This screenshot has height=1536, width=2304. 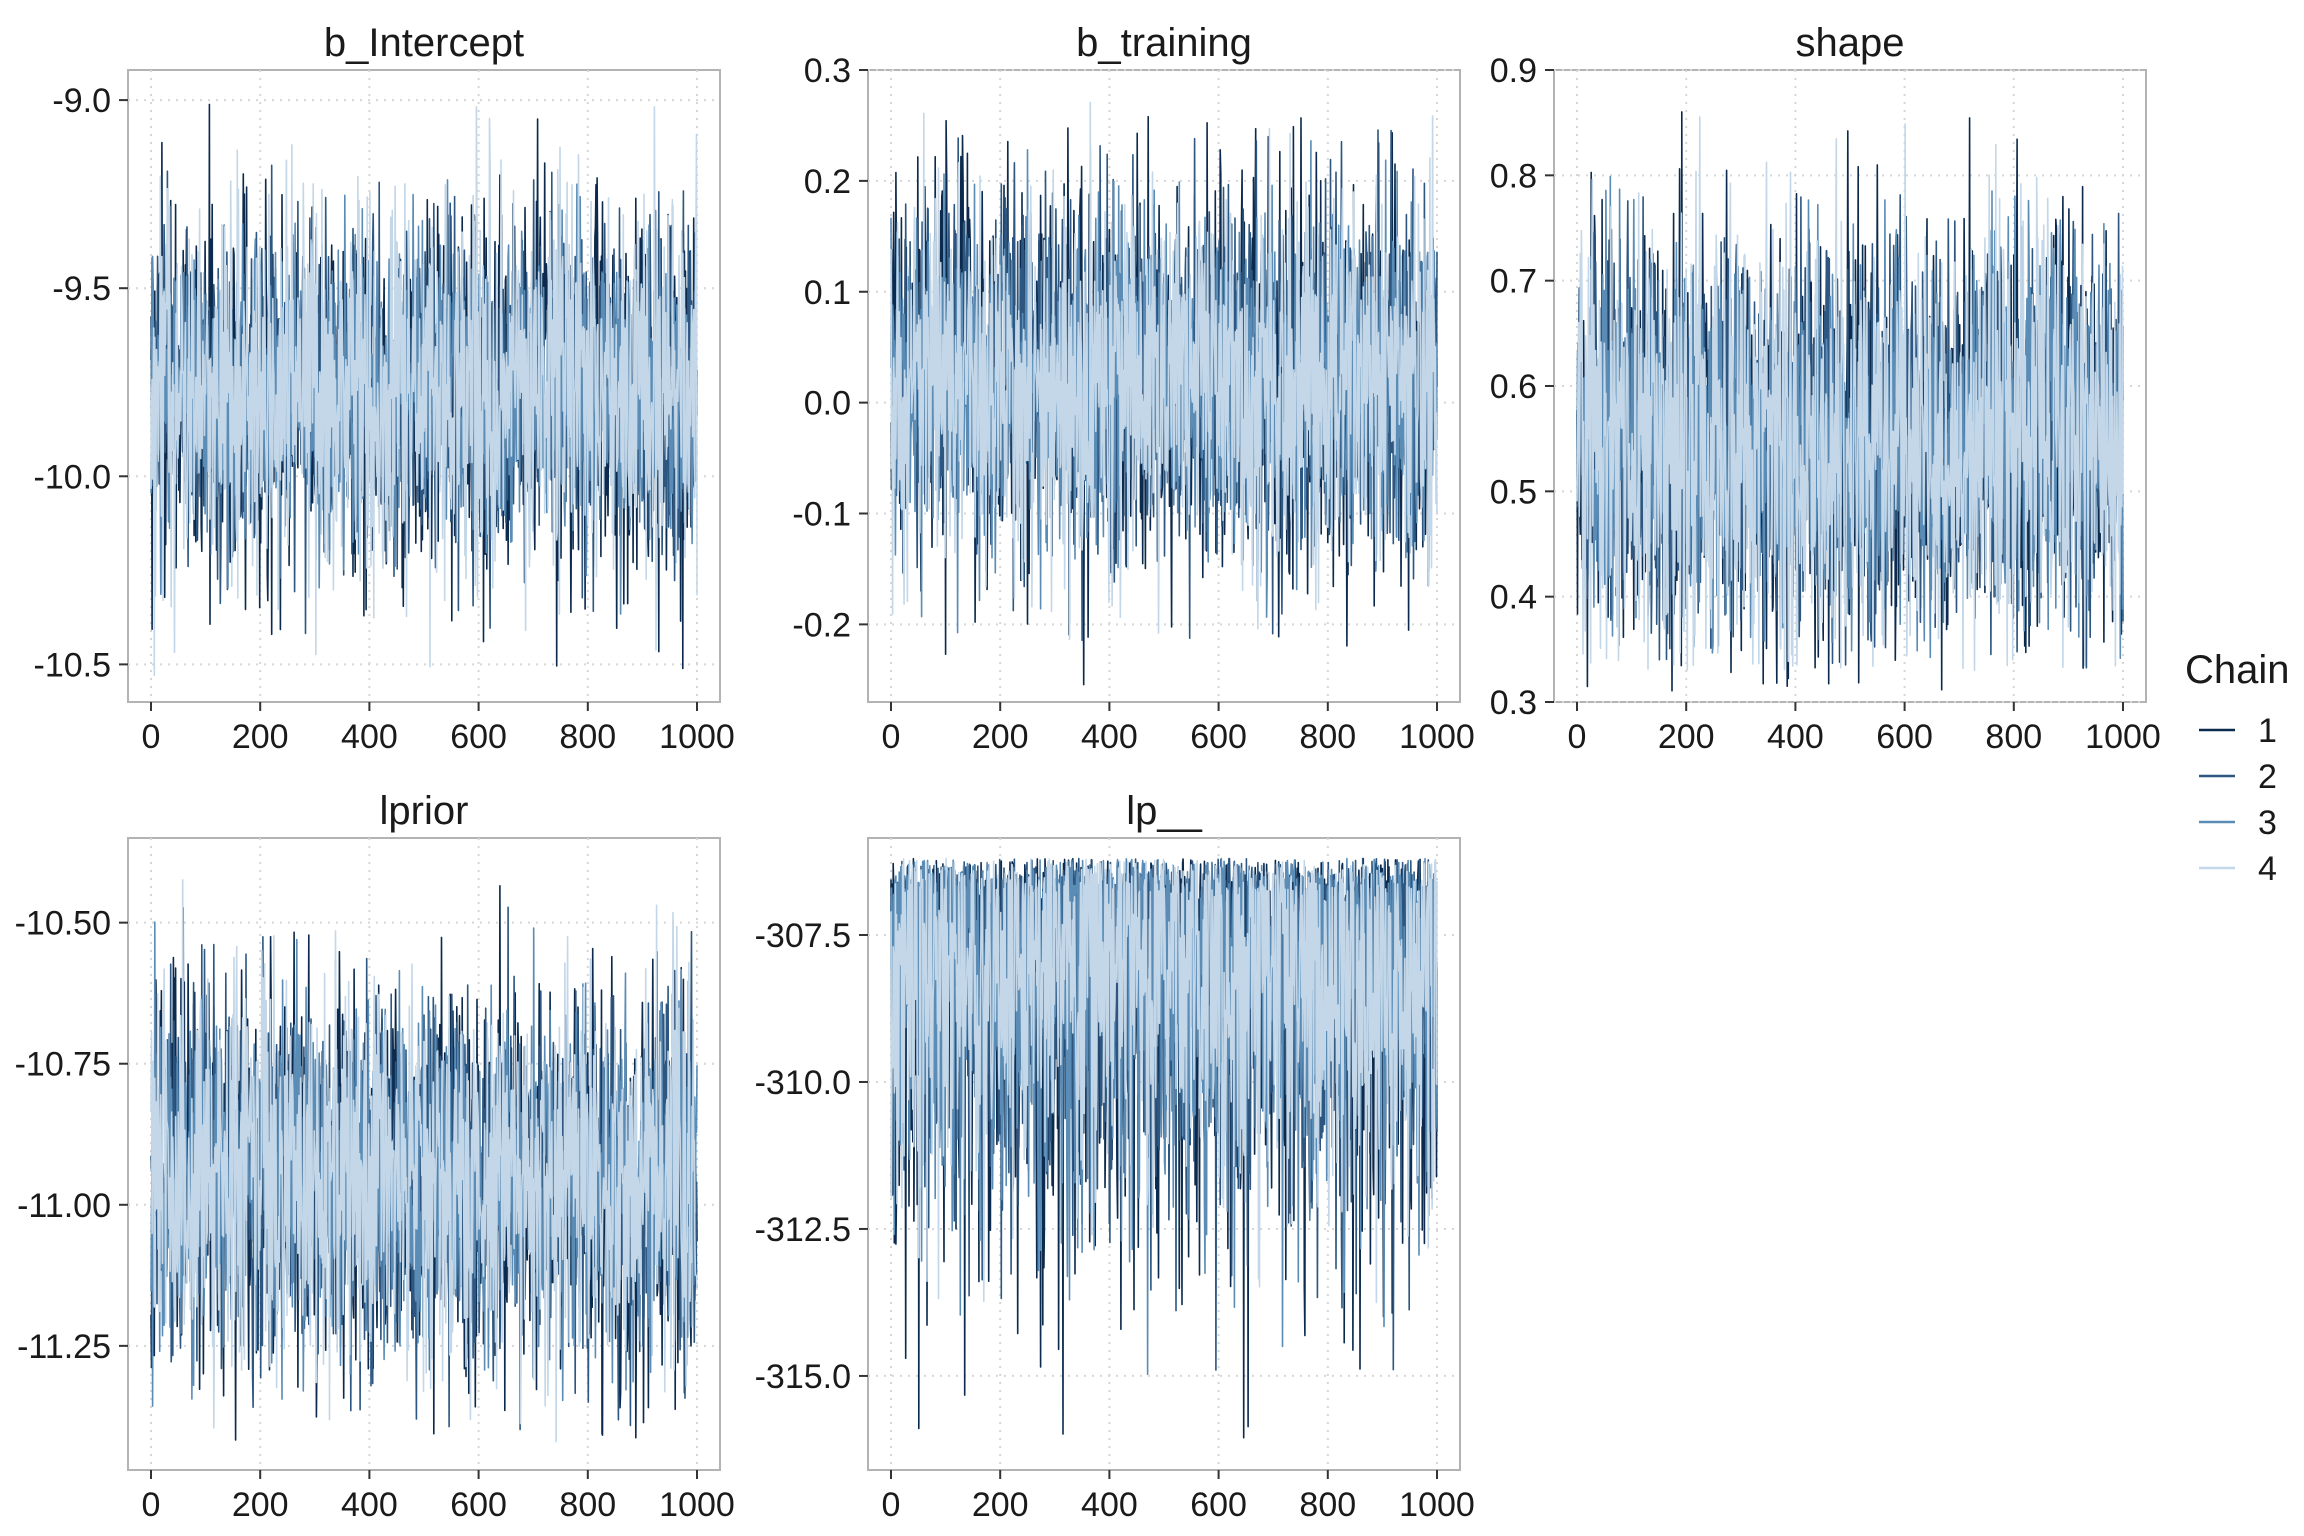 I want to click on y-tick-label: 0.1, so click(x=827, y=293).